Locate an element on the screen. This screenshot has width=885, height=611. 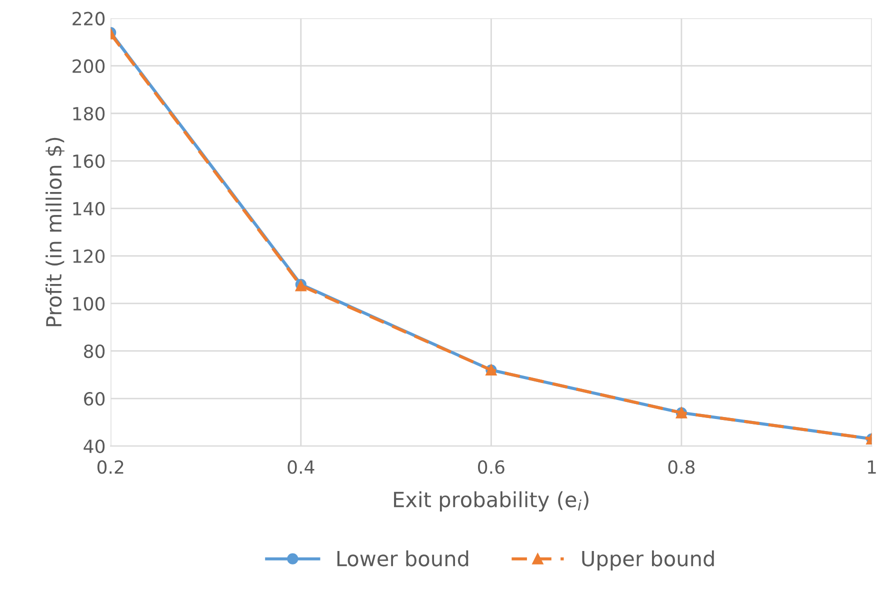
legend-label: Lower bound is located at coordinates (402, 558).